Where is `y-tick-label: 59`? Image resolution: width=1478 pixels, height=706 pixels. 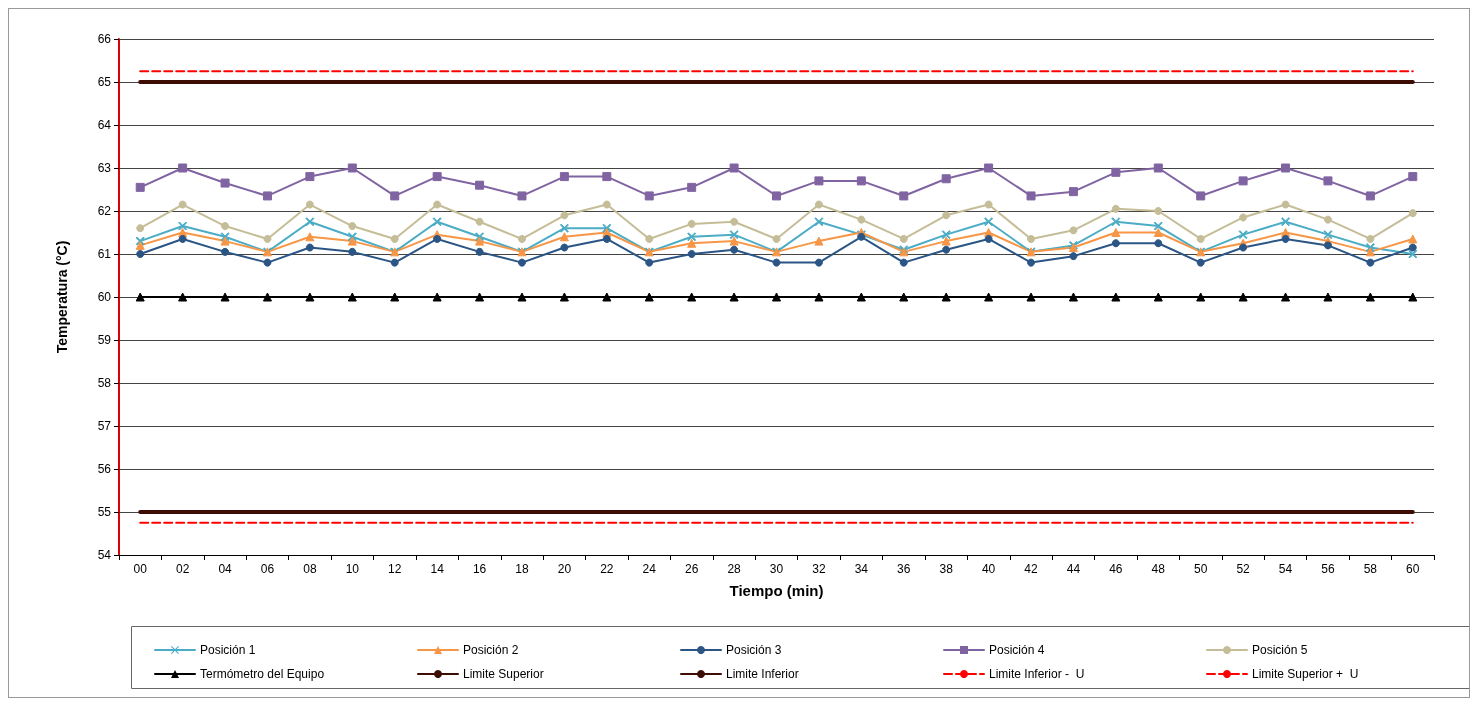 y-tick-label: 59 is located at coordinates (104, 340).